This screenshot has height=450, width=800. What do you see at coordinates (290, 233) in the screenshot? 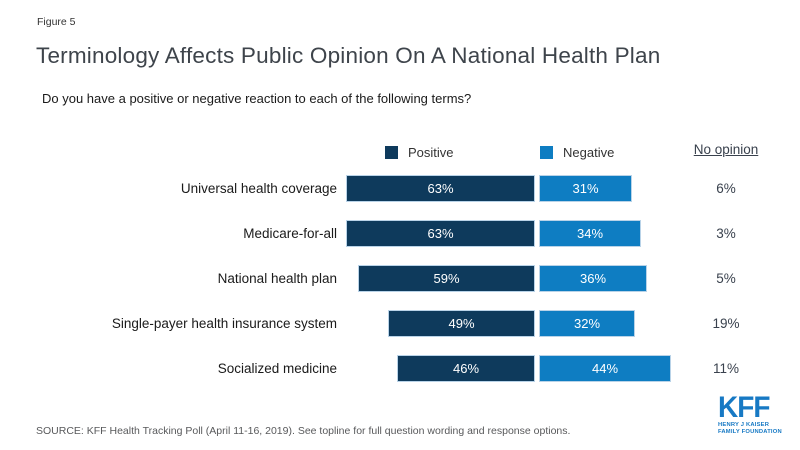
I see `category-label: Medicare-for-all` at bounding box center [290, 233].